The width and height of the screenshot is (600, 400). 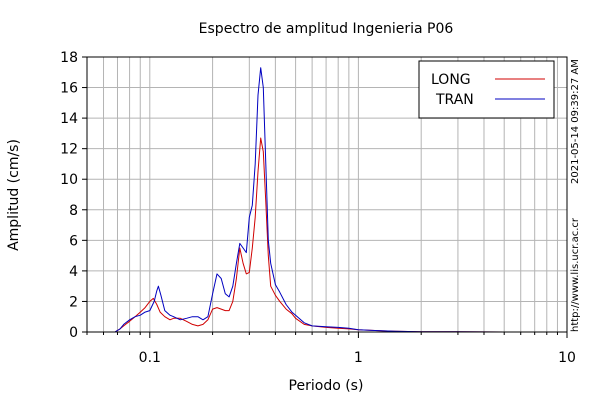 I want to click on x-axis-label: Periodo (s), so click(x=326, y=386).